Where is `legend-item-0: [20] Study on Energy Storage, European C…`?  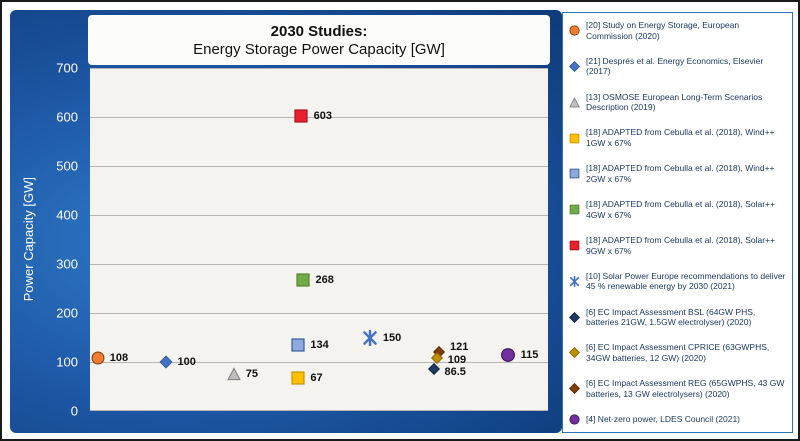
legend-item-0: [20] Study on Energy Storage, European C… is located at coordinates (677, 30).